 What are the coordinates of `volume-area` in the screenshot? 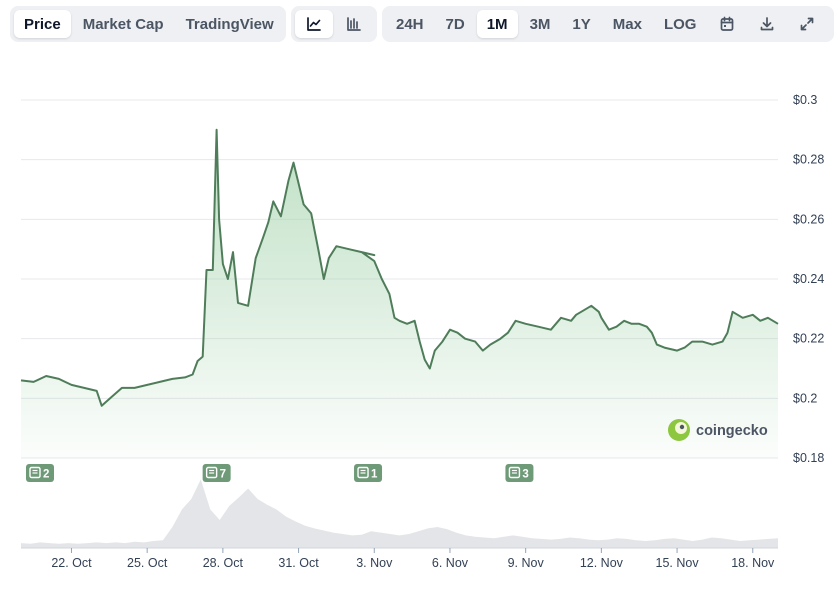 It's located at (399, 513).